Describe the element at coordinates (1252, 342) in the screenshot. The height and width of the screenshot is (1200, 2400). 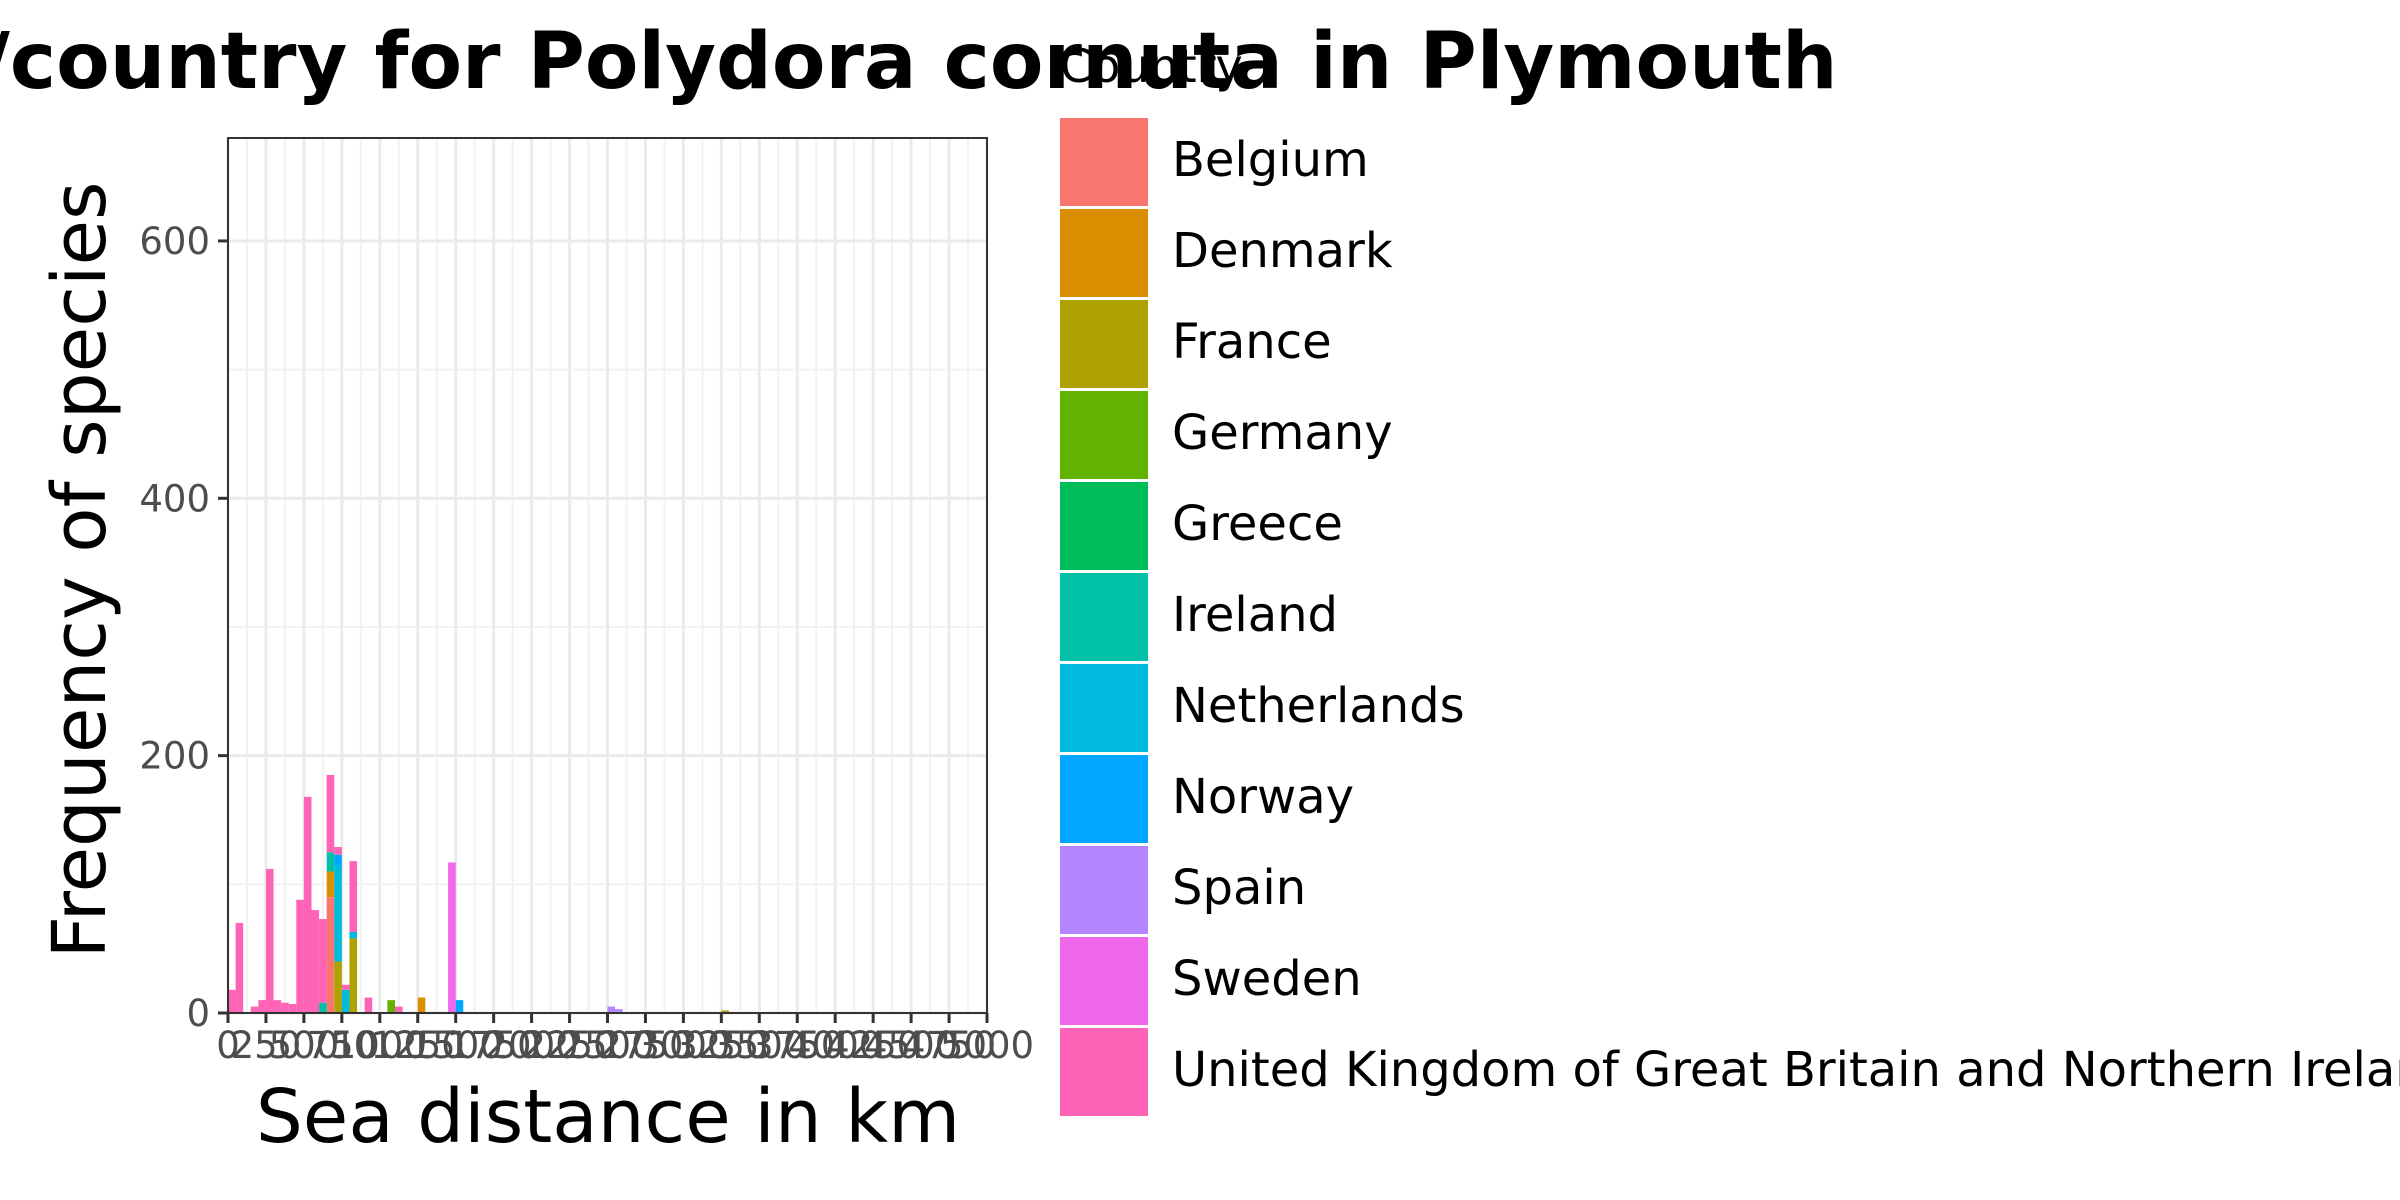
I see `legend-label: France` at that location.